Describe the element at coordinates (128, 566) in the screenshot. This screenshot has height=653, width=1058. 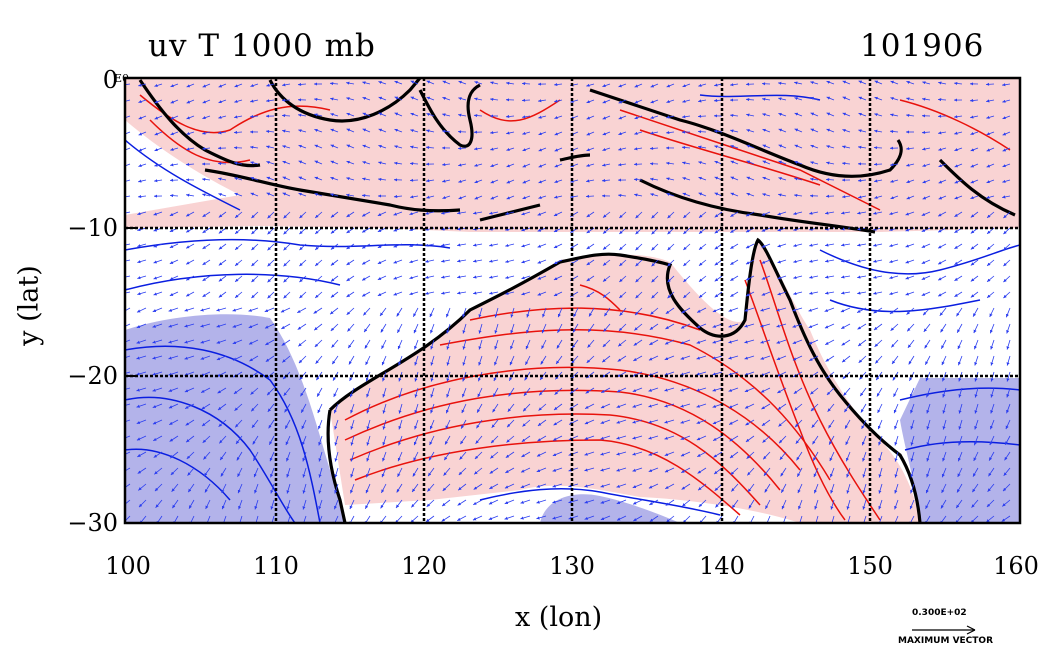
I see `x-tick-label: 100` at that location.